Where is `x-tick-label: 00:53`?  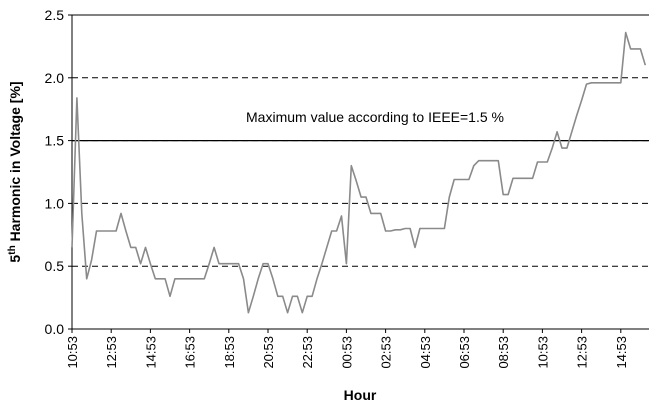
x-tick-label: 00:53 is located at coordinates (346, 352).